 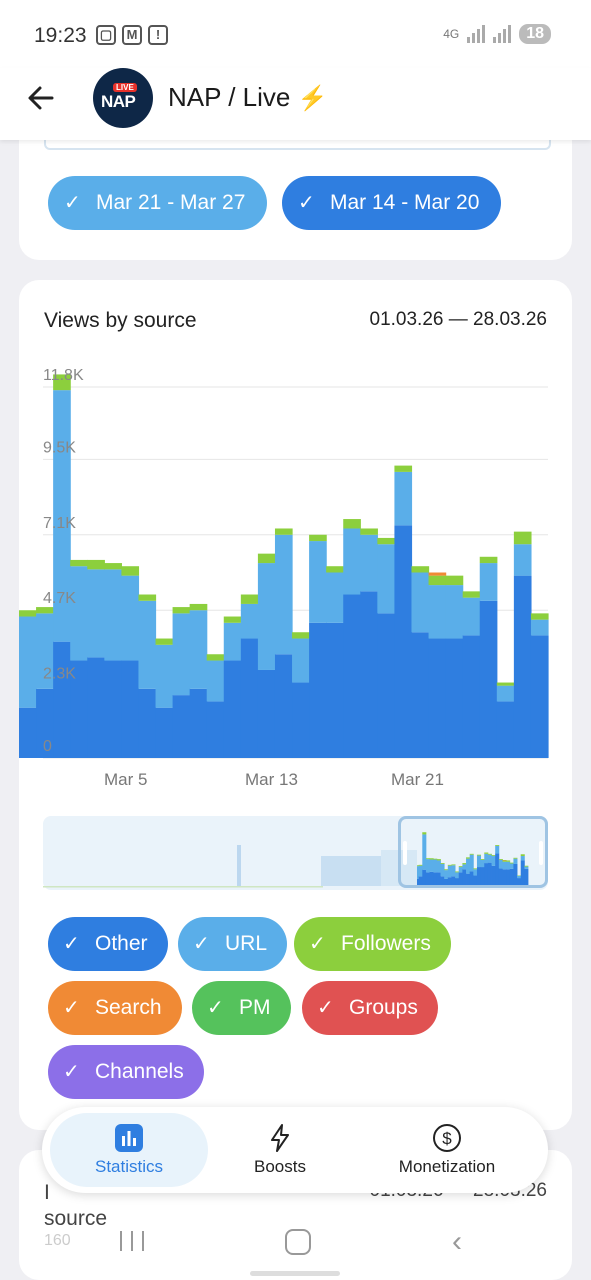 I want to click on nav-monetization: $ Monetization, so click(x=447, y=1150).